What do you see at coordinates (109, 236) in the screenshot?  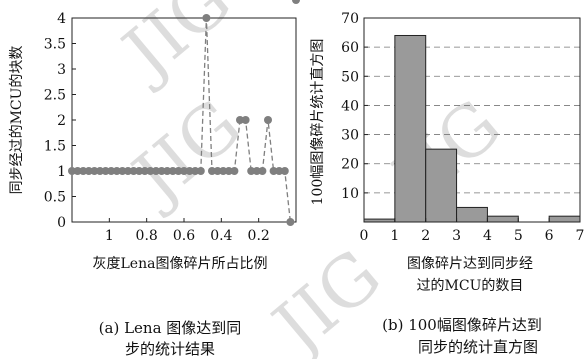 I see `chart-a-x-tick-label: 1` at bounding box center [109, 236].